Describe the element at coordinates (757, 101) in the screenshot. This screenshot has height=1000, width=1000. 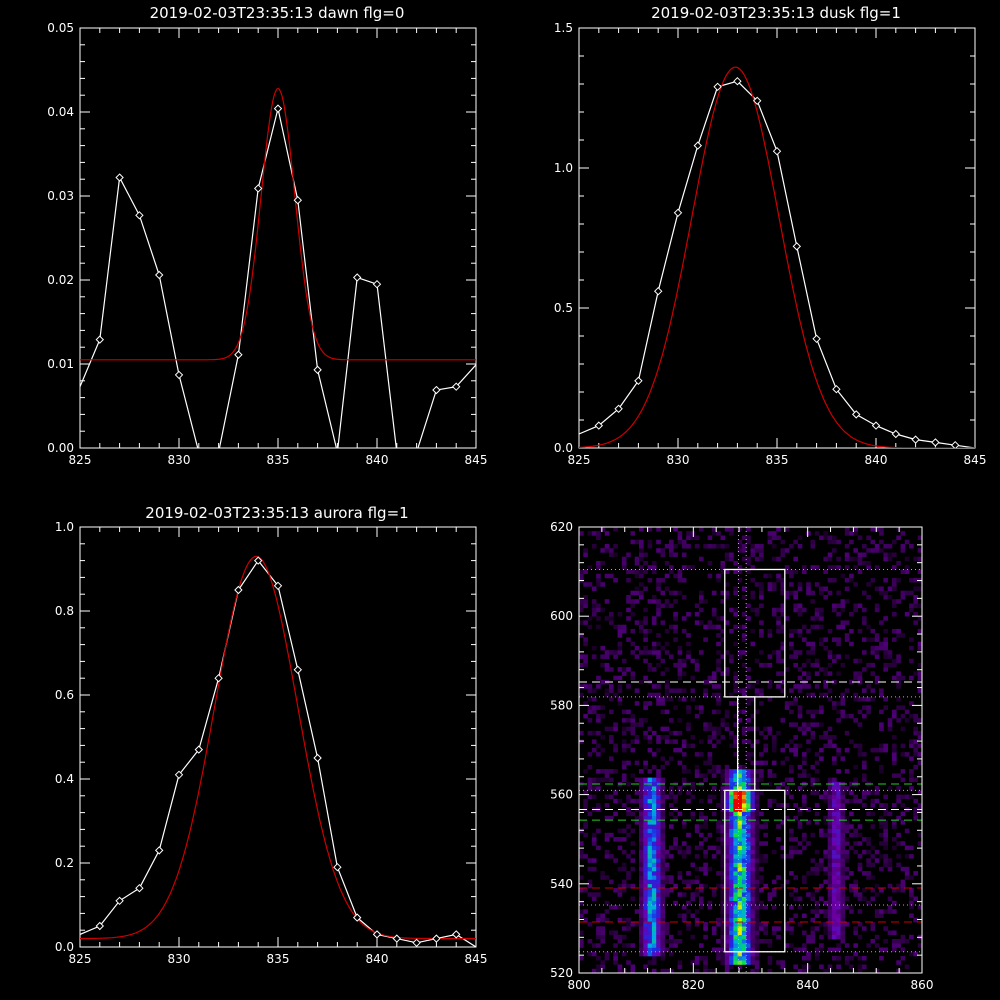
I see `dusk-data-point` at that location.